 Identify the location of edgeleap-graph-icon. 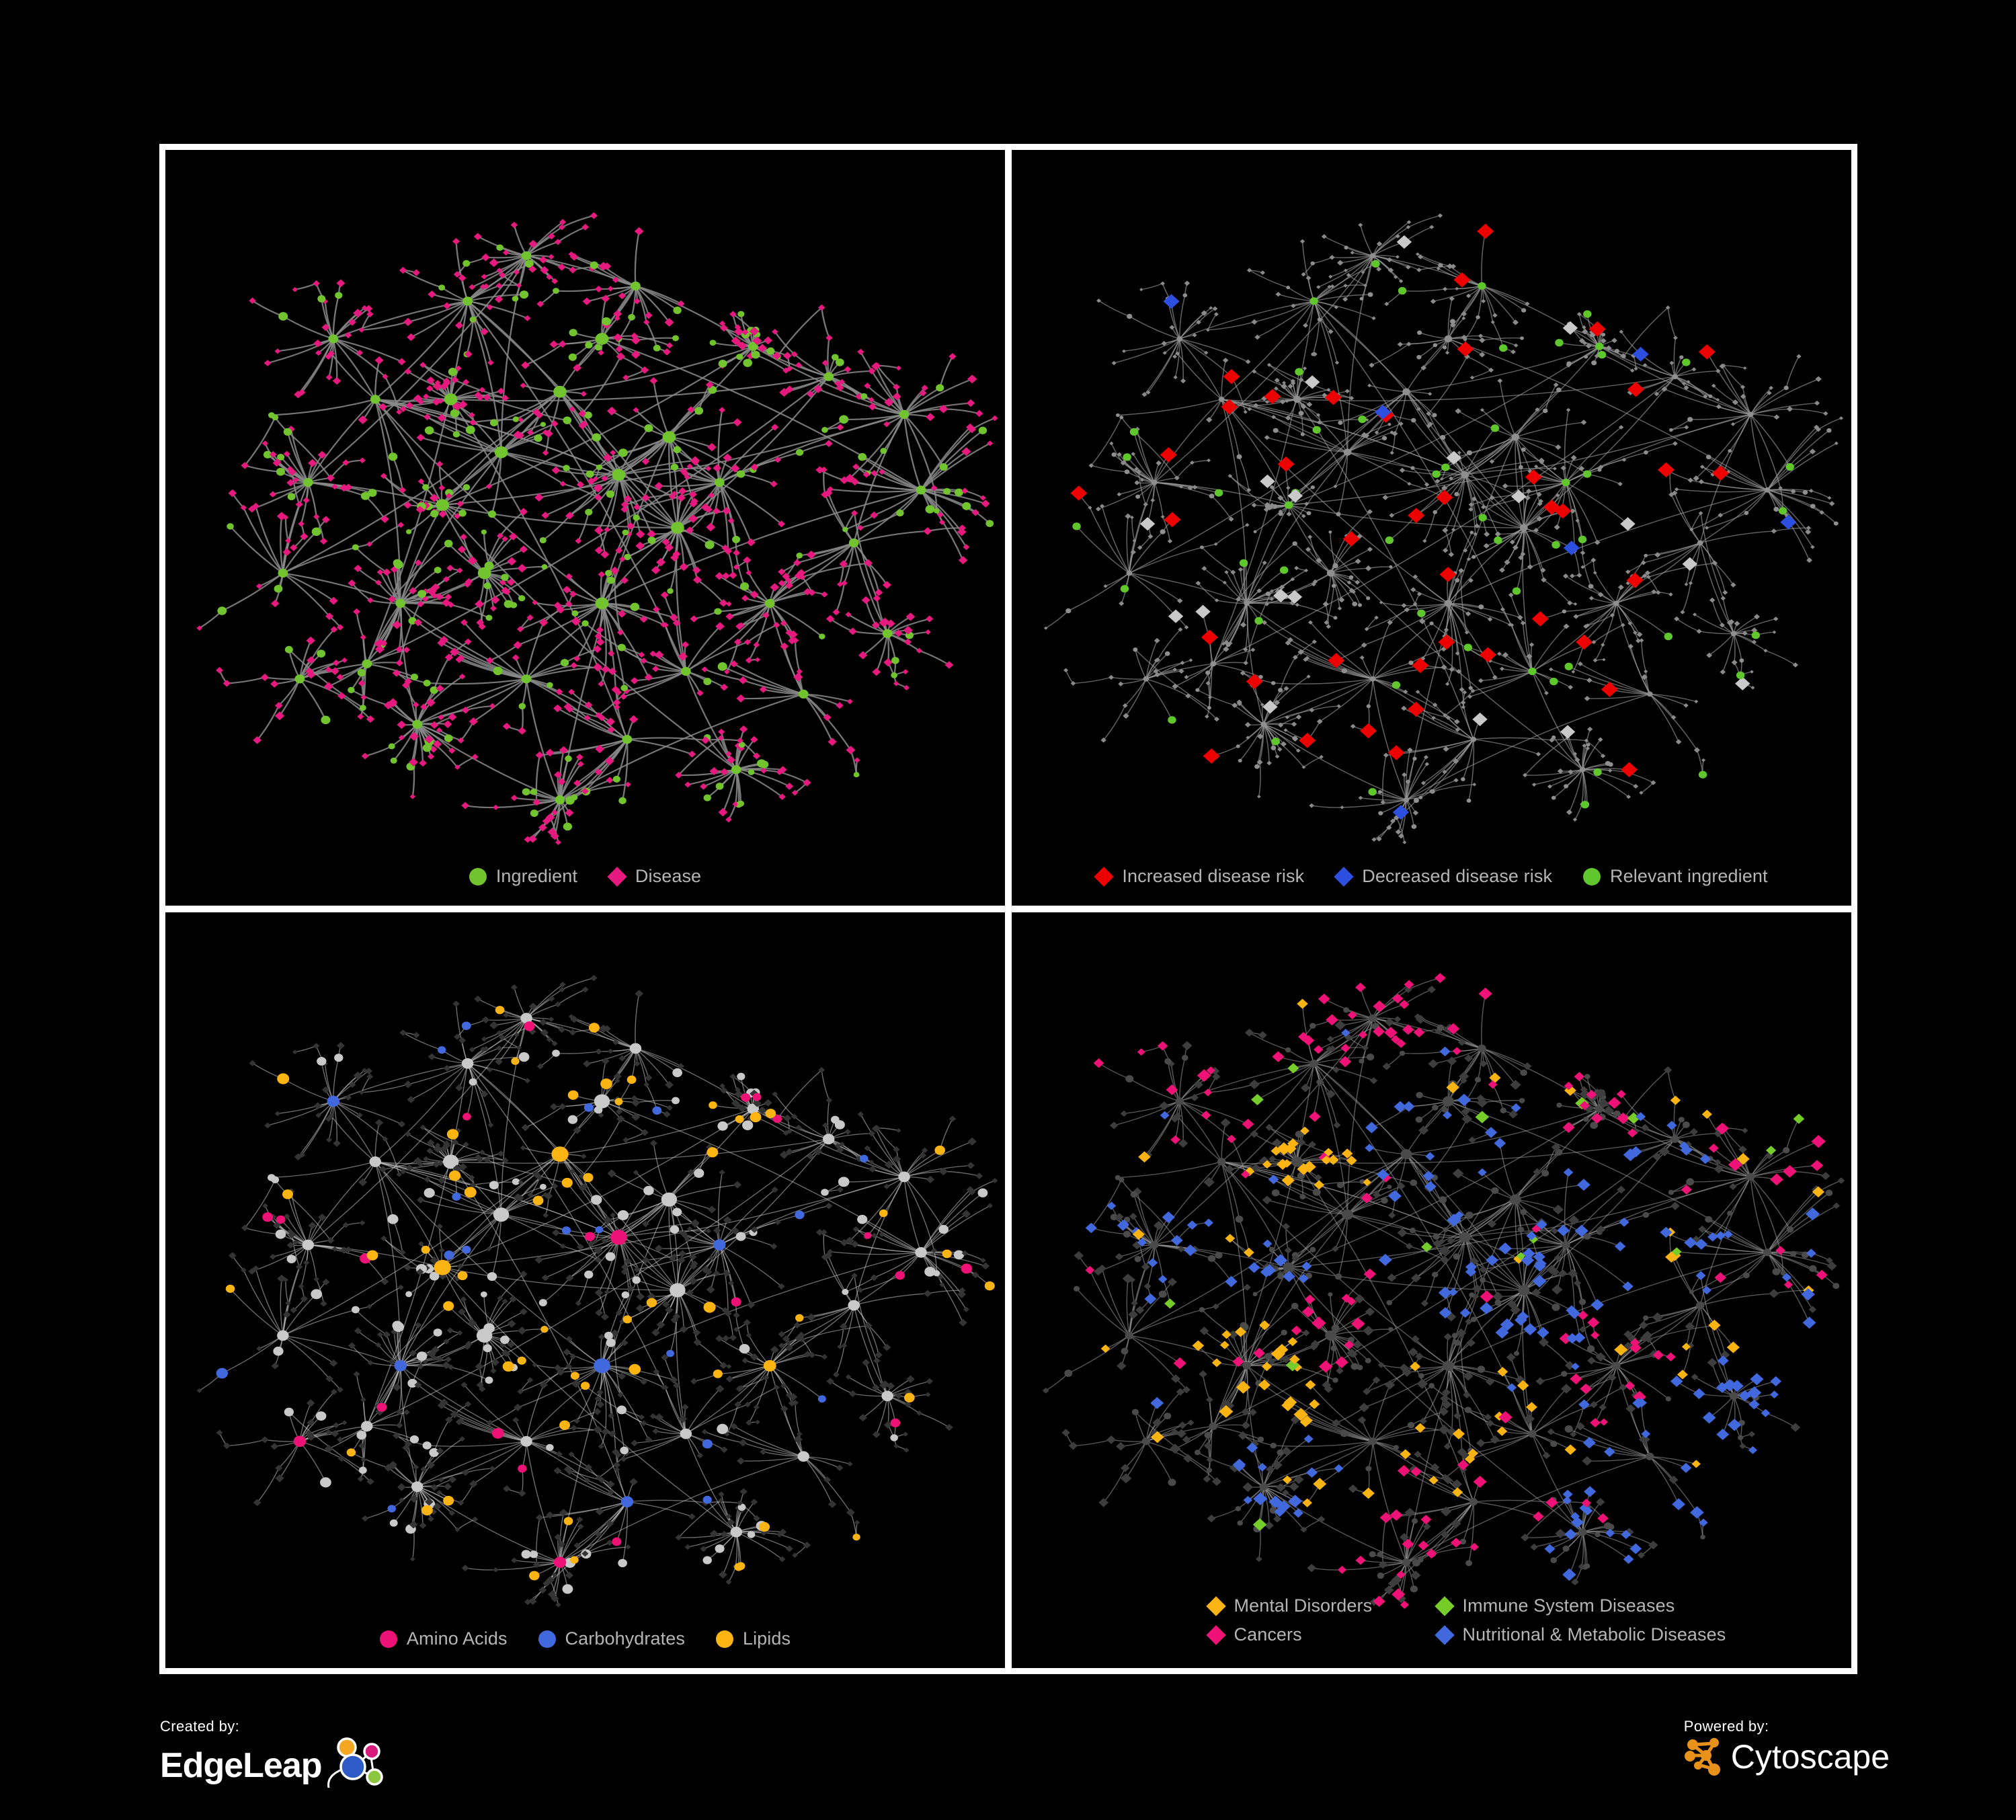
(355, 1762).